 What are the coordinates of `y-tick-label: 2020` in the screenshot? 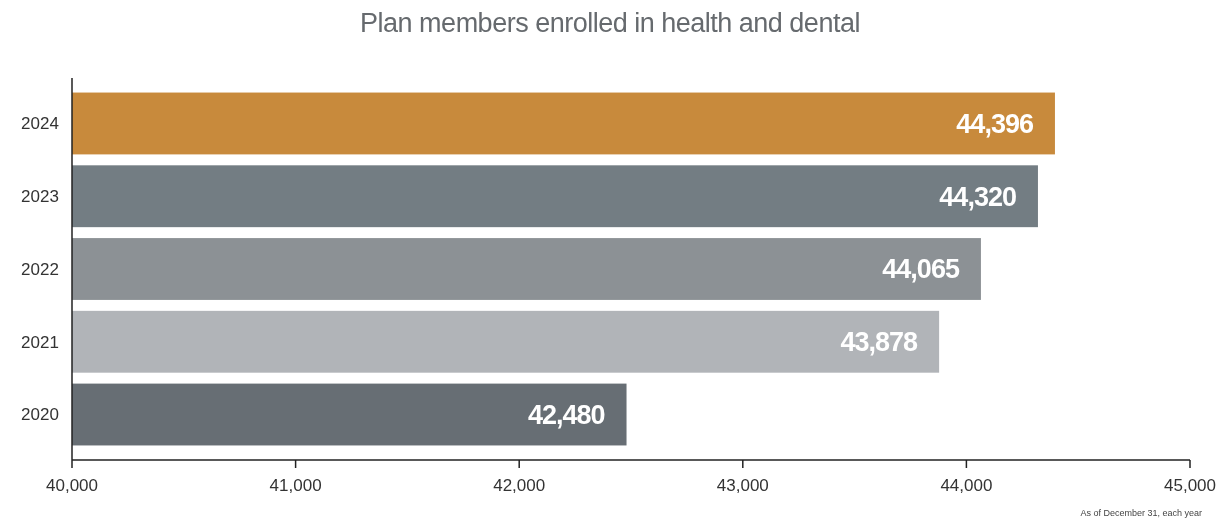 It's located at (40, 415).